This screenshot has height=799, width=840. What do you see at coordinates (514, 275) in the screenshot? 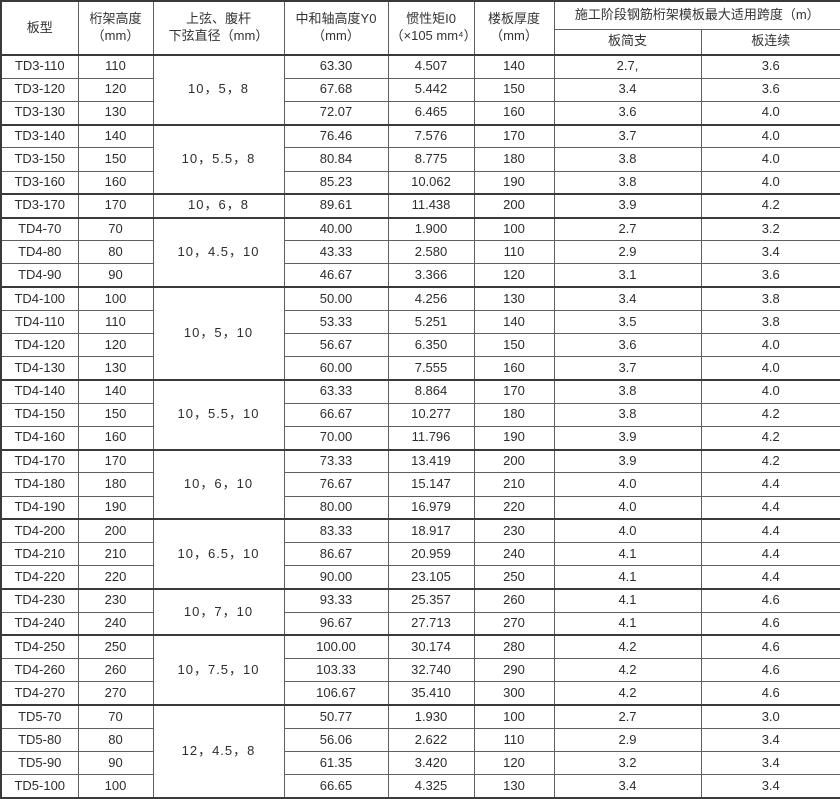
I see `cell-slab-thickness: 120` at bounding box center [514, 275].